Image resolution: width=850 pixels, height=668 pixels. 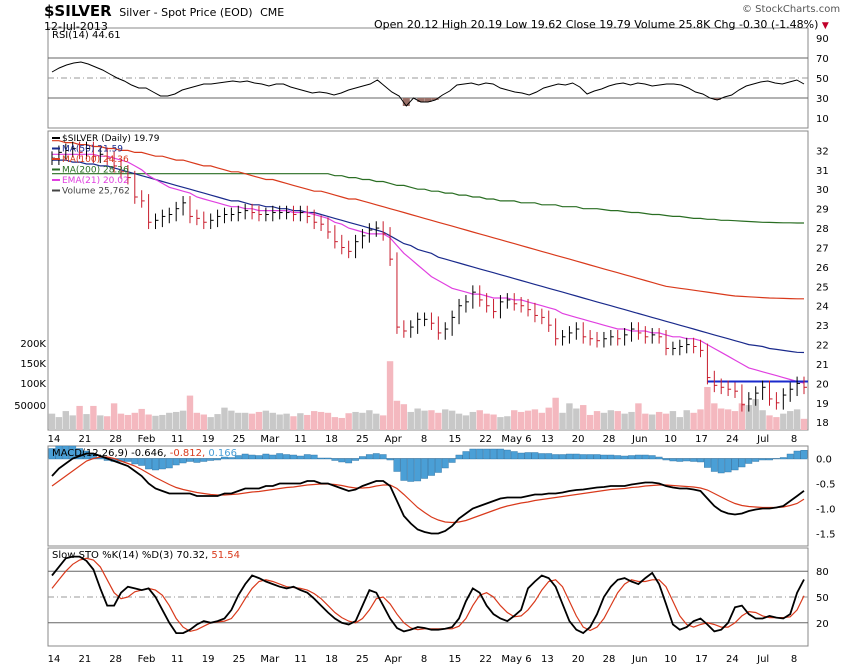 I want to click on legend-entry: EMA(21) 20.02, so click(x=95, y=181).